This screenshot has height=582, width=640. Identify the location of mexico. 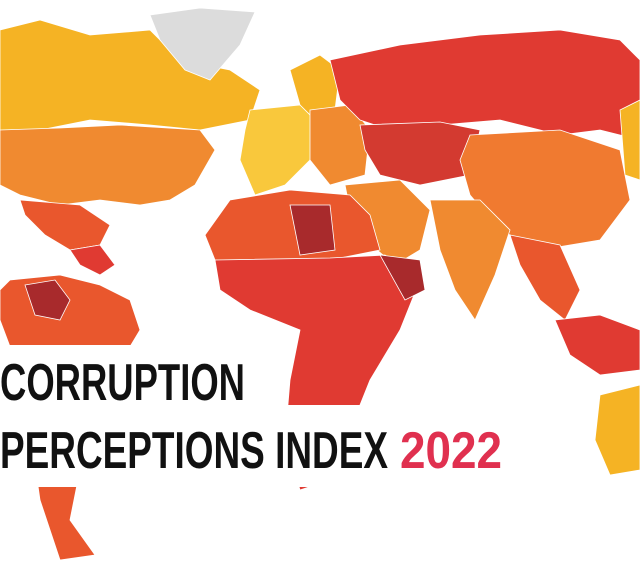
(65, 225).